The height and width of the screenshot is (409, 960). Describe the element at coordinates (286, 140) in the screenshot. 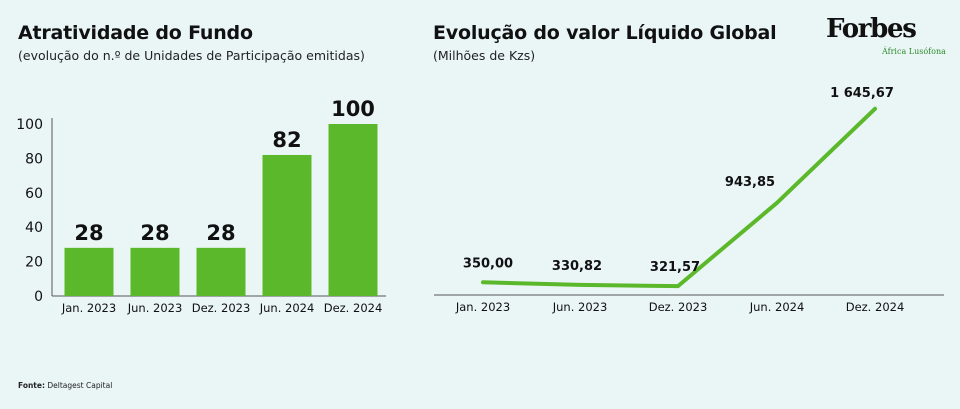

I see `bar-data-label: 82` at that location.